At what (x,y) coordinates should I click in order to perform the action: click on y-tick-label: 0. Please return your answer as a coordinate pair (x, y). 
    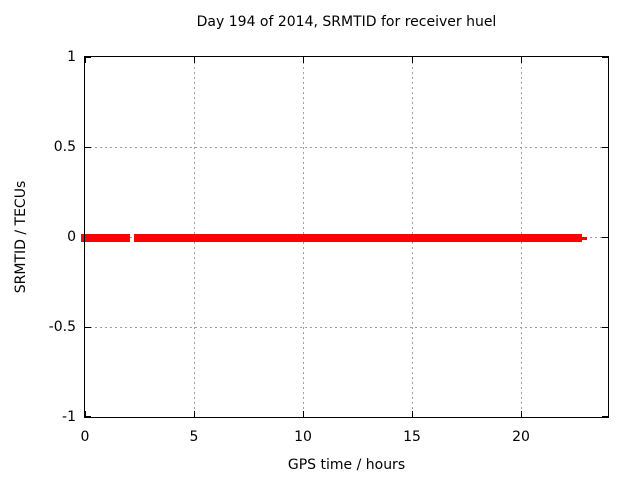
    Looking at the image, I should click on (71, 237).